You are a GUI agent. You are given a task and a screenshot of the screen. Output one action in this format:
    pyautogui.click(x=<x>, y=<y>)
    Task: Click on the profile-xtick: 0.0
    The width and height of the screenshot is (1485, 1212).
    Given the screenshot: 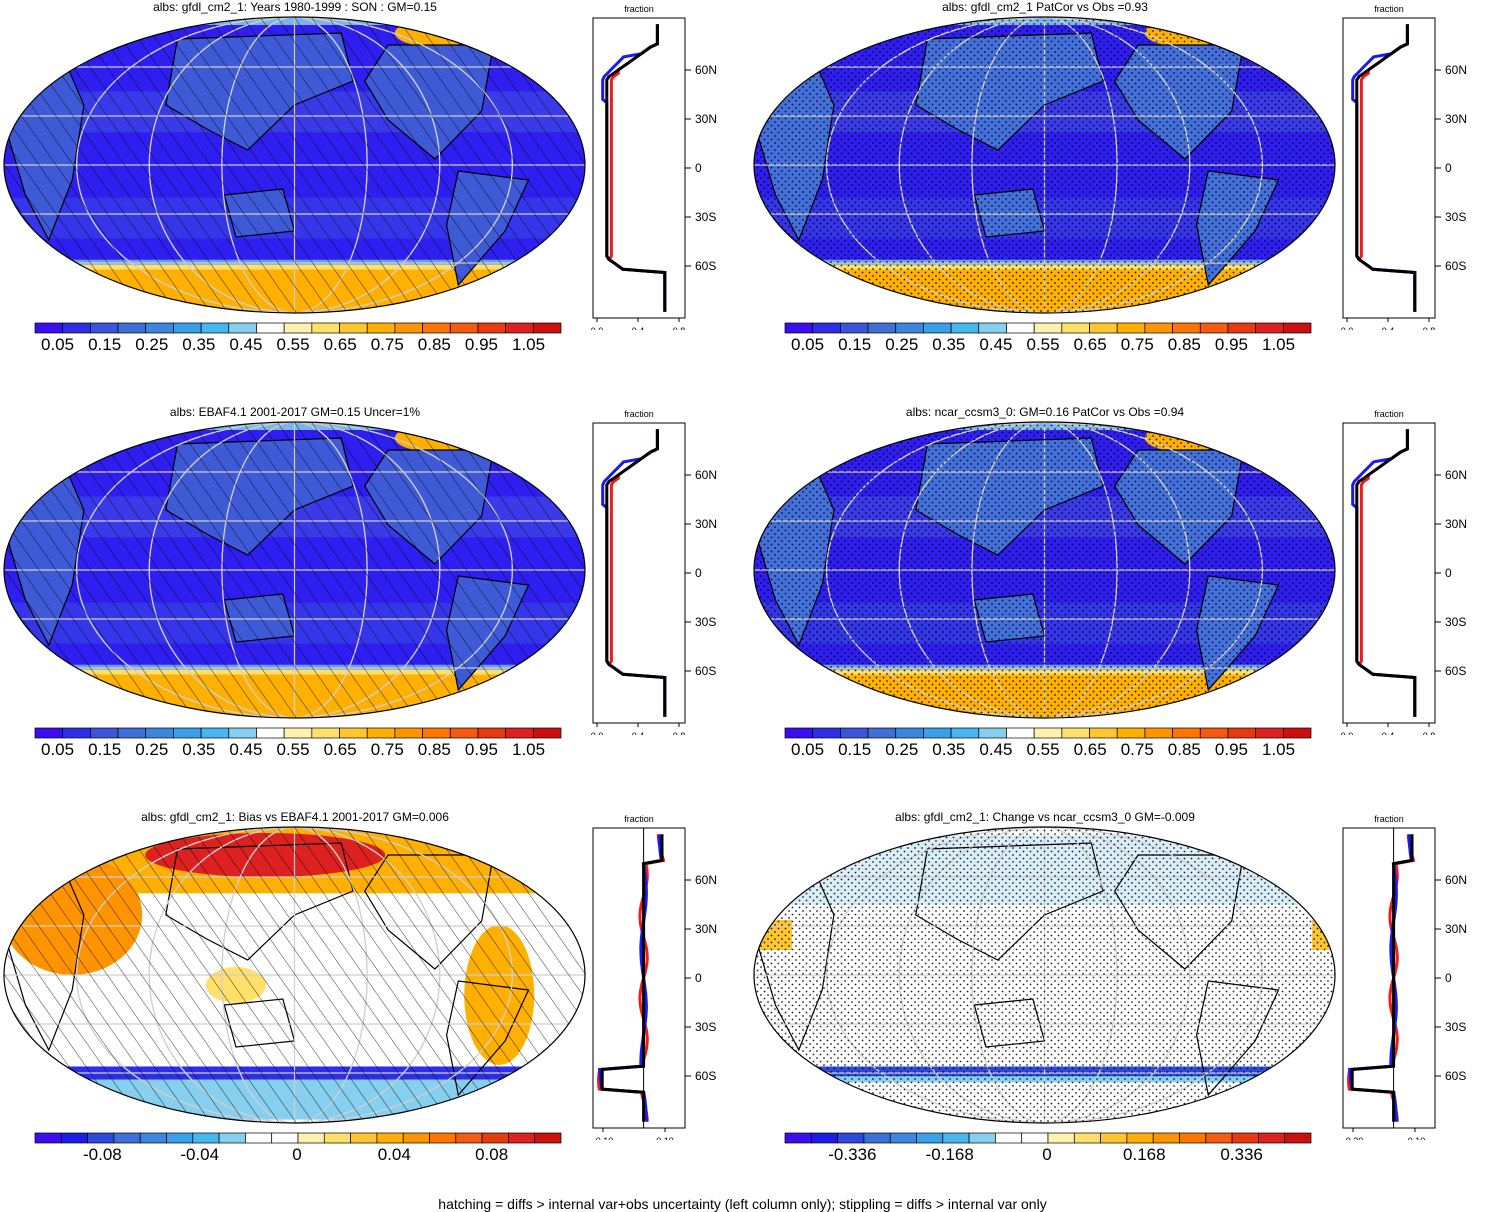 What is the action you would take?
    pyautogui.click(x=1347, y=733)
    